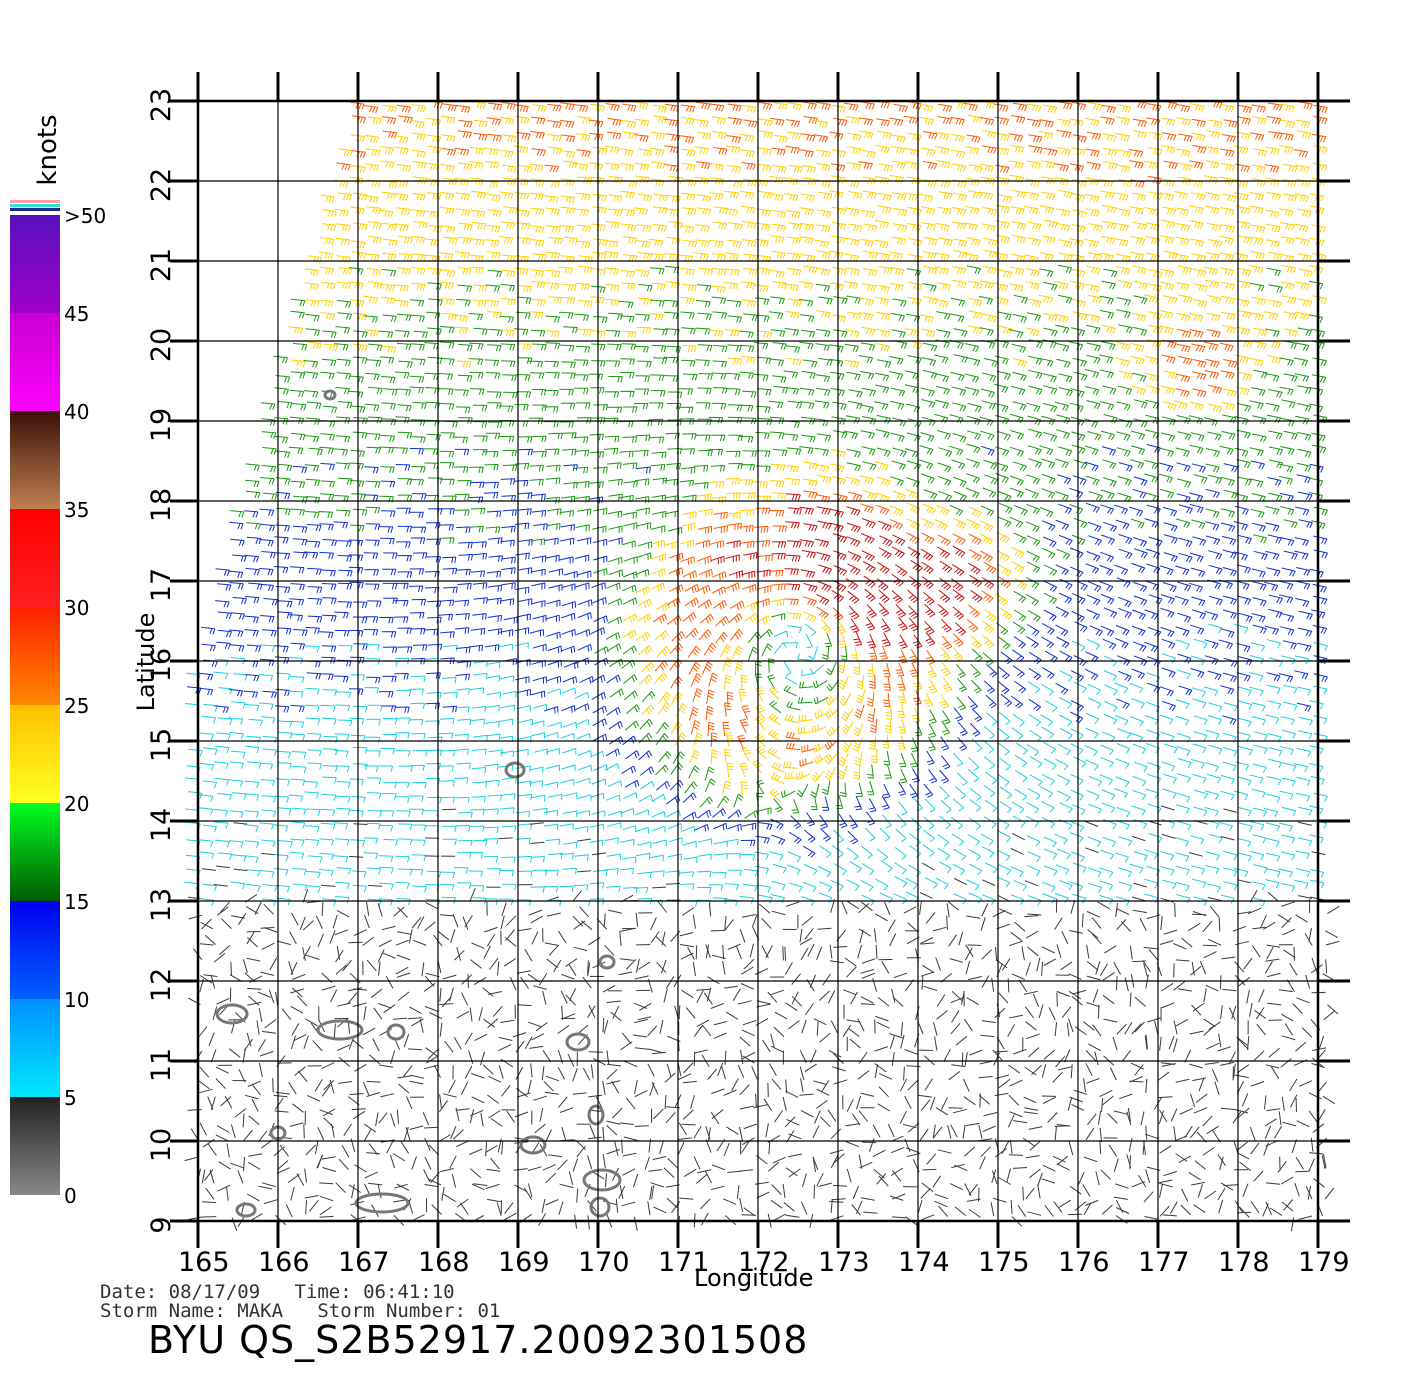 The height and width of the screenshot is (1400, 1420). What do you see at coordinates (35, 201) in the screenshot?
I see `colorbar-top-stripe` at bounding box center [35, 201].